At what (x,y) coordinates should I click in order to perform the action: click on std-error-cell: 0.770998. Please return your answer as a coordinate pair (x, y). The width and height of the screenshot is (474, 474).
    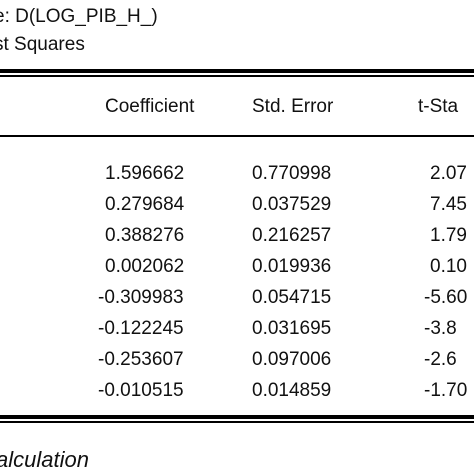
    Looking at the image, I should click on (292, 173).